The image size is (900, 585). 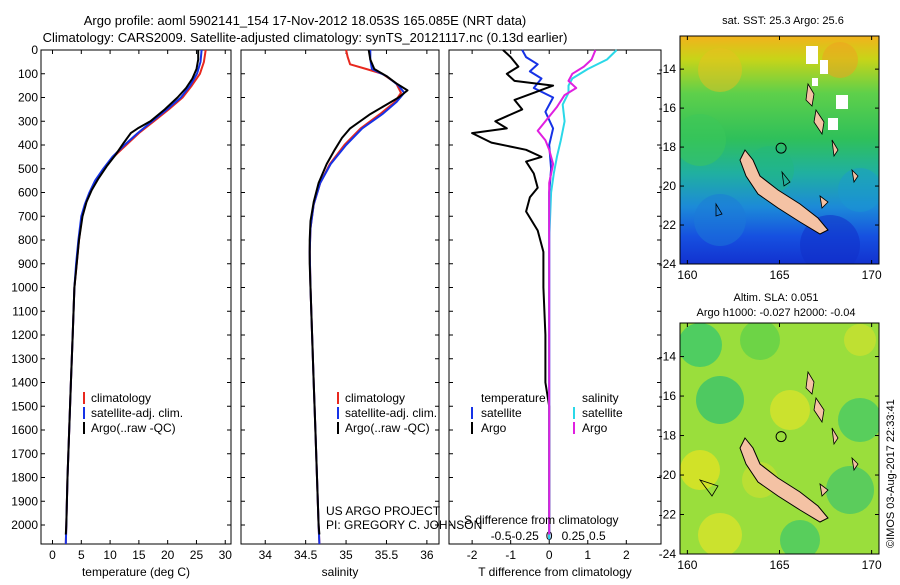 I want to click on depth-tick-label: 600, so click(x=28, y=193).